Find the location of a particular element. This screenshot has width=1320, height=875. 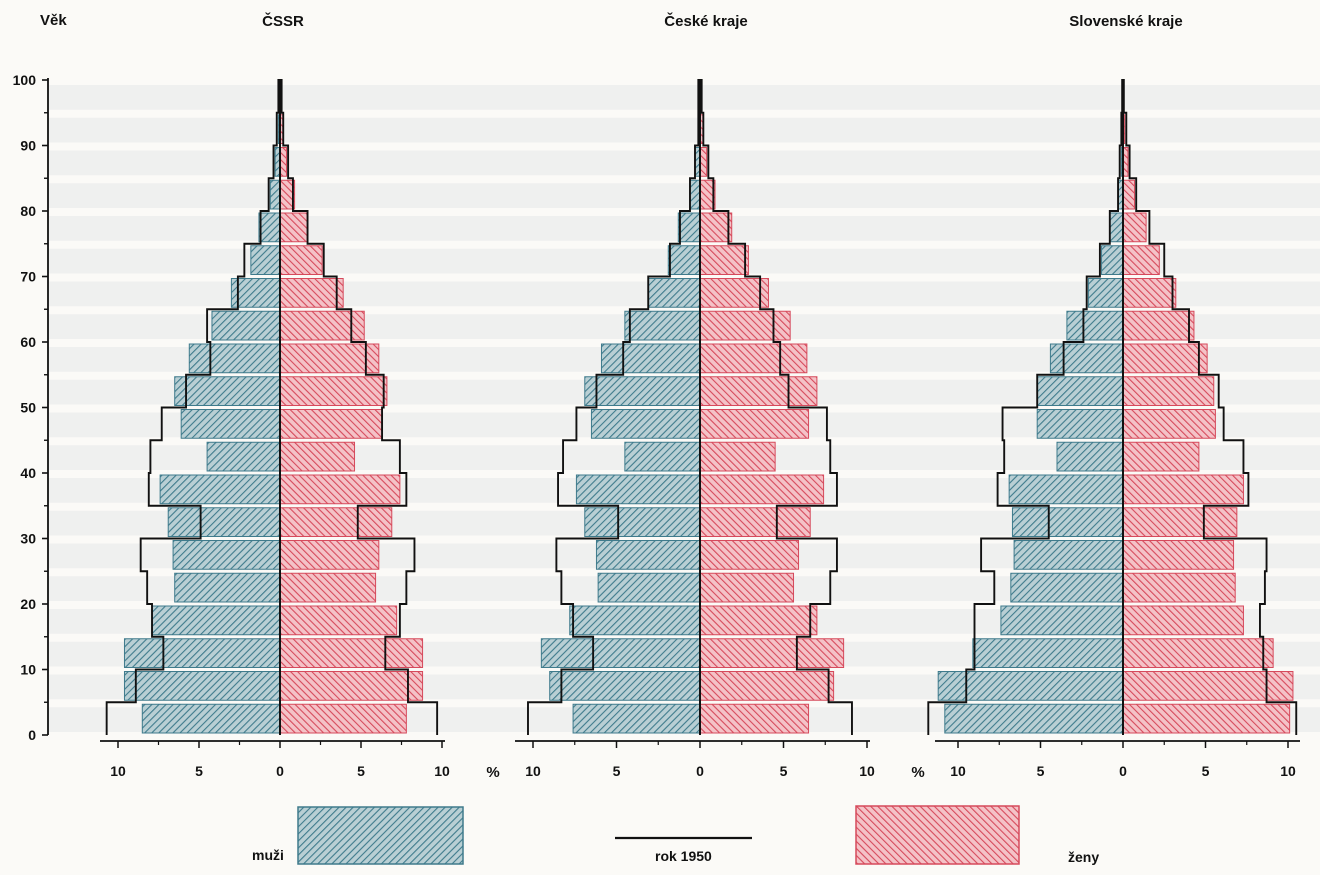

legend-women-swatch is located at coordinates (937, 835).